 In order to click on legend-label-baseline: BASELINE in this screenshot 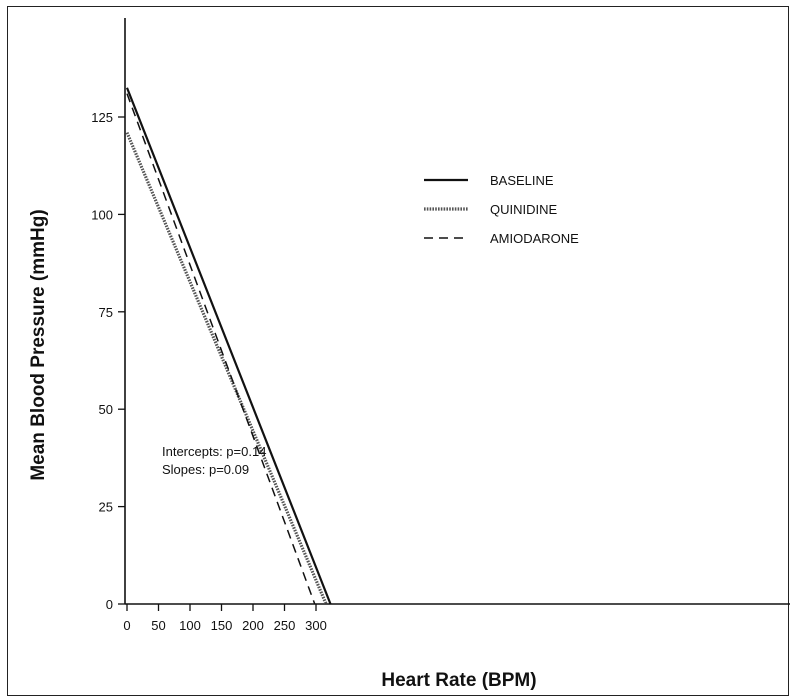, I will do `click(522, 180)`.